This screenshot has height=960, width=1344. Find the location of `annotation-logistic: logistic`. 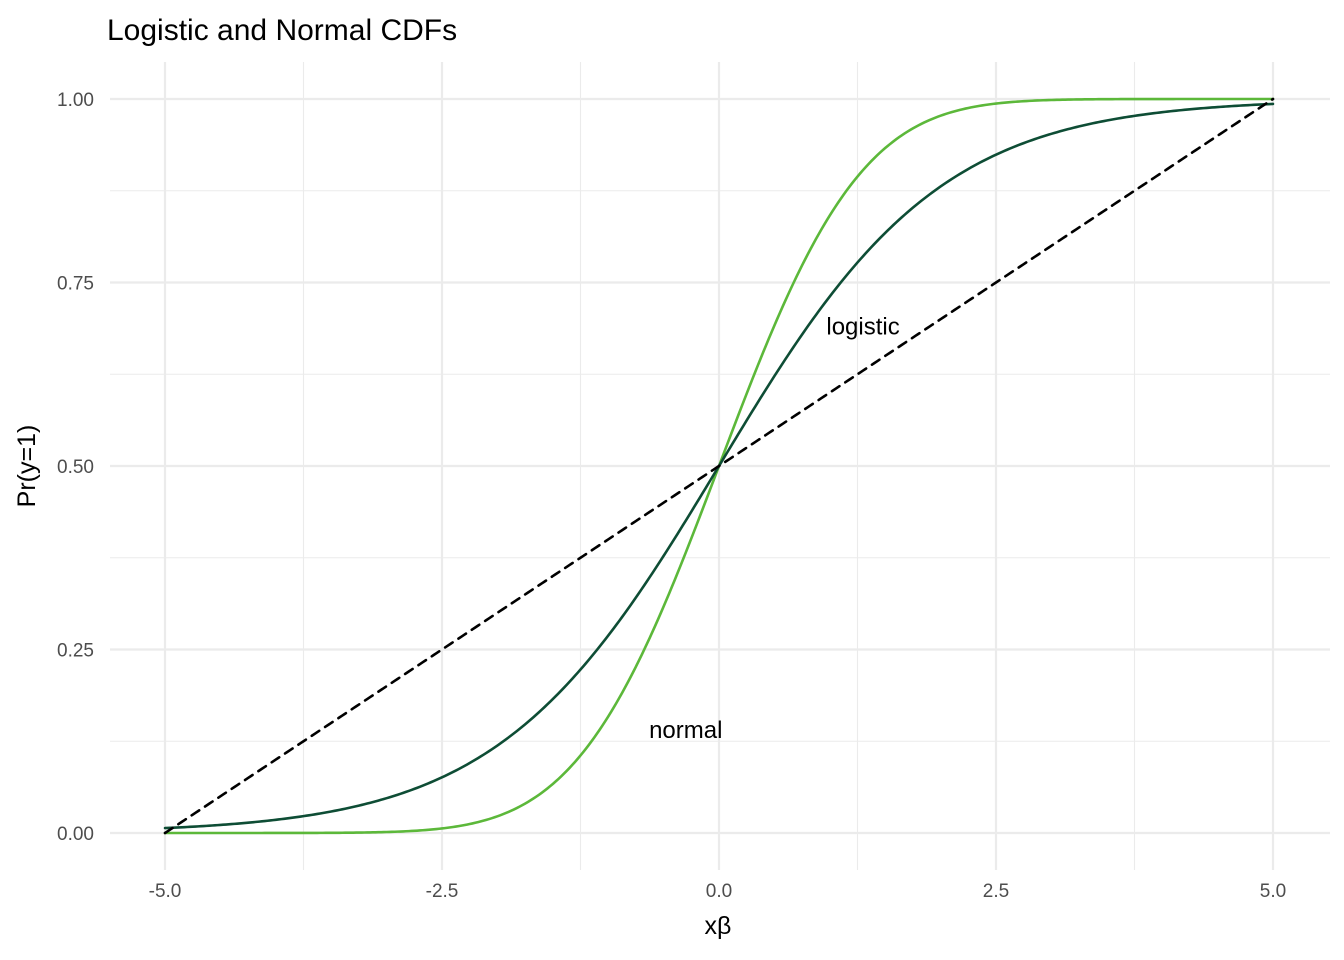

annotation-logistic: logistic is located at coordinates (862, 327).